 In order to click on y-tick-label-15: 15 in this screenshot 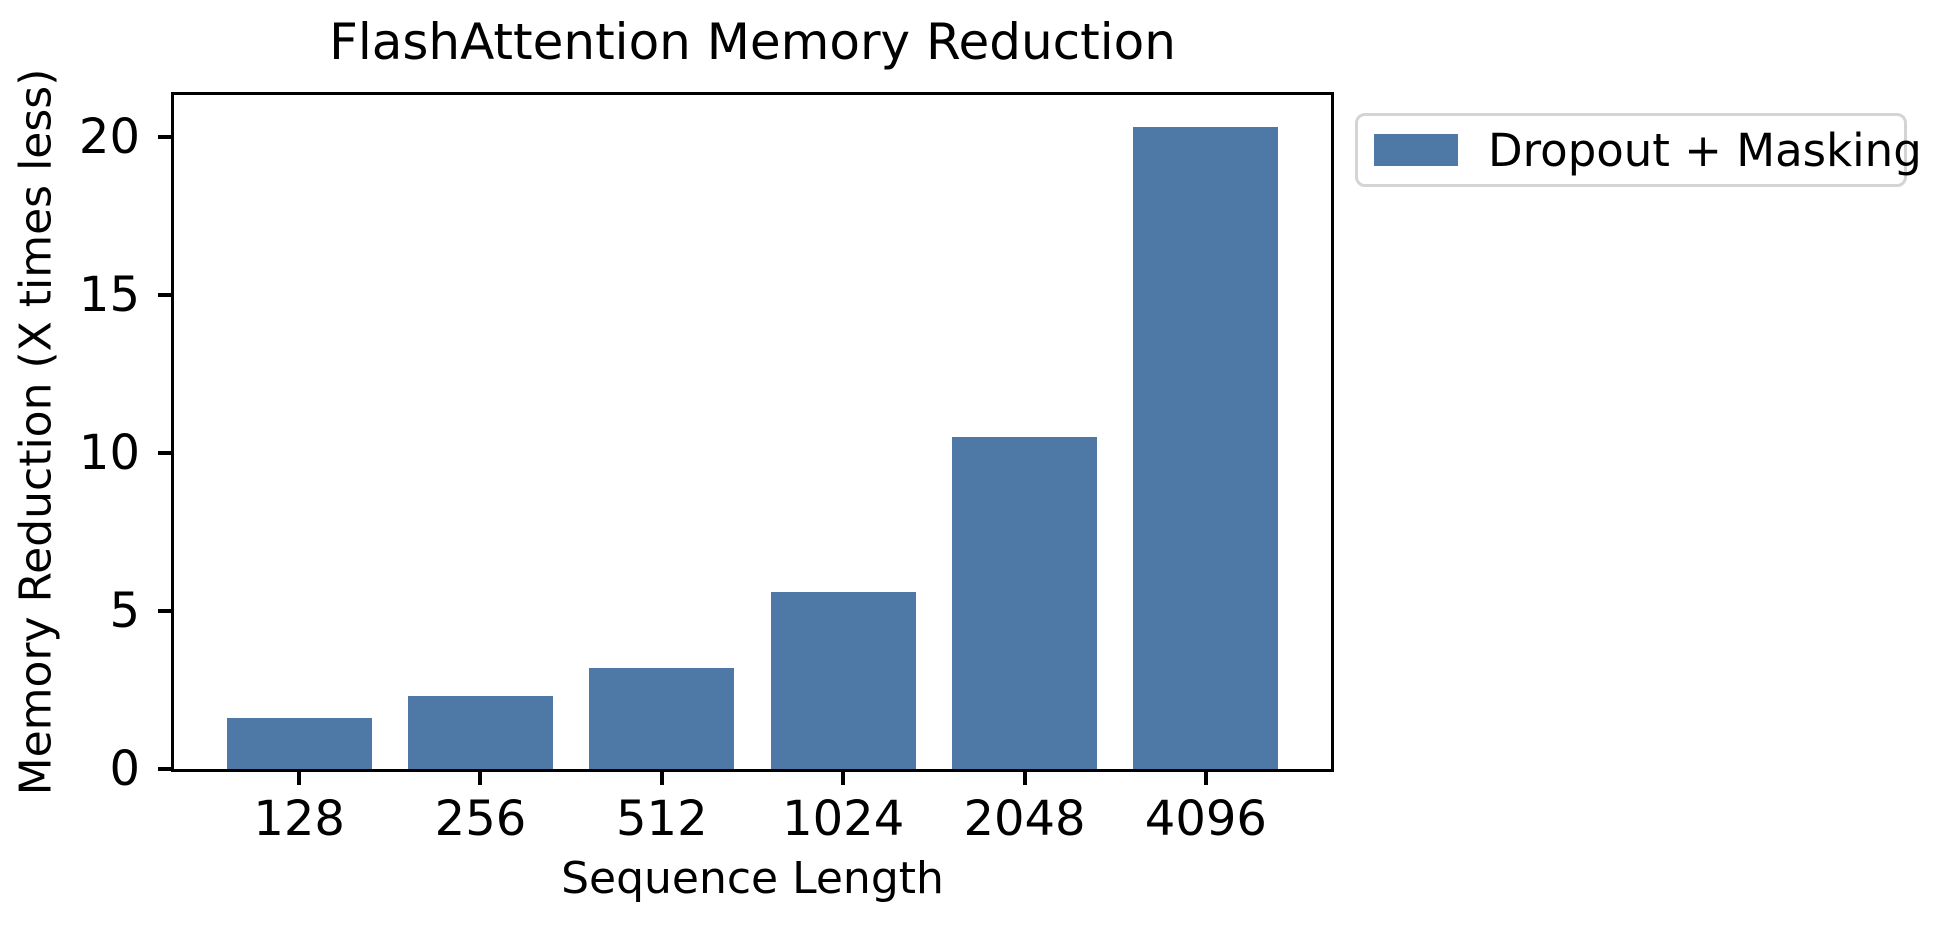, I will do `click(109, 294)`.